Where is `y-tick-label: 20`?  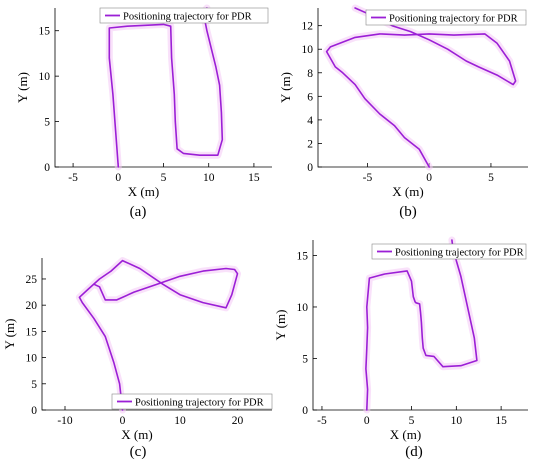
y-tick-label: 20 is located at coordinates (32, 306).